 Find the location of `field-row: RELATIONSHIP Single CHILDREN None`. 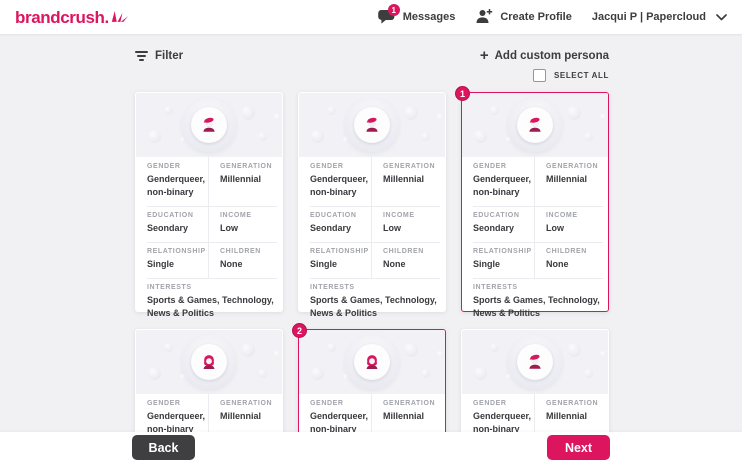

field-row: RELATIONSHIP Single CHILDREN None is located at coordinates (372, 260).